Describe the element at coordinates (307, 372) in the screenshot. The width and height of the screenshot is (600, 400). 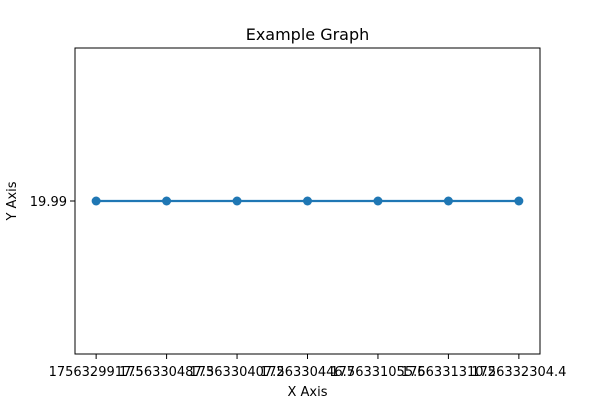
I see `x-tick-label: 1756330446.7` at that location.